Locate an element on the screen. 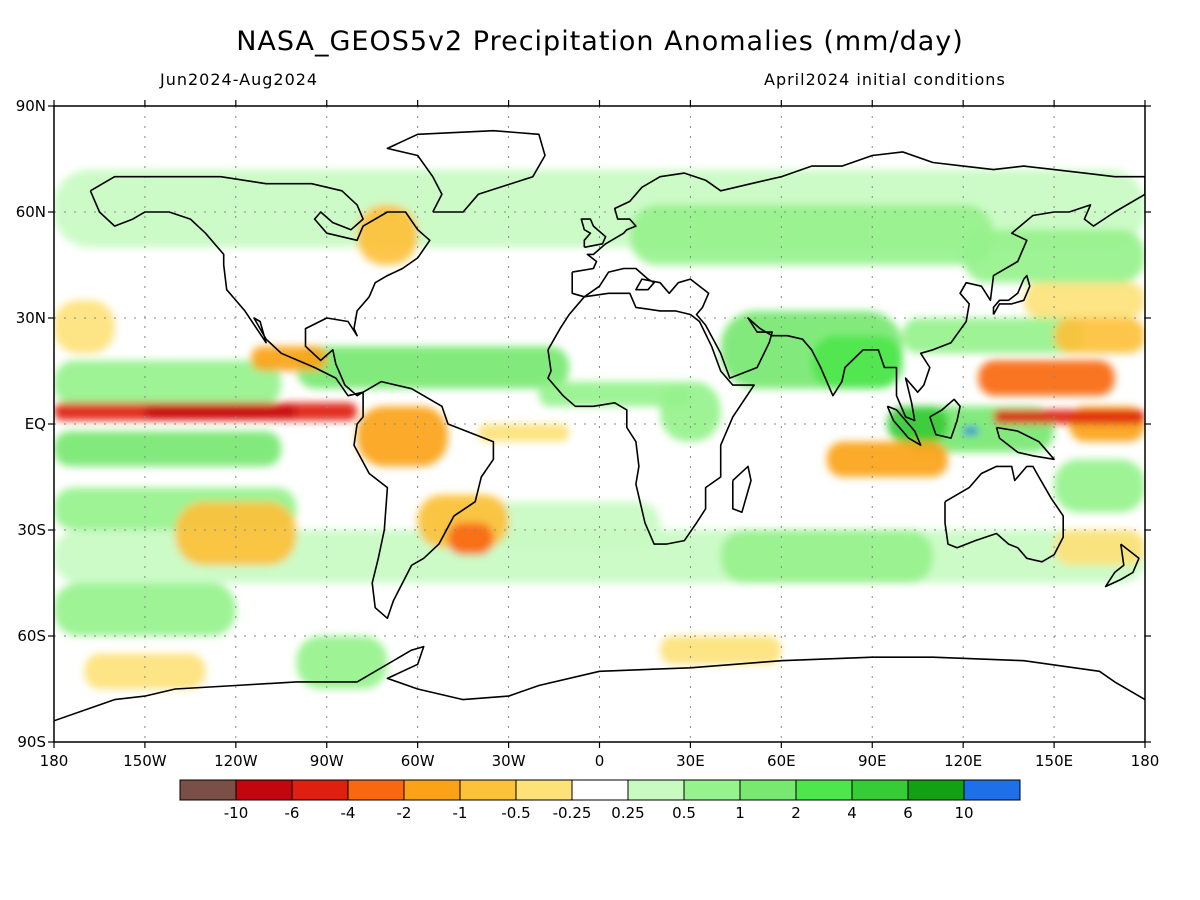  colorbar-label: -0.25 is located at coordinates (572, 813).